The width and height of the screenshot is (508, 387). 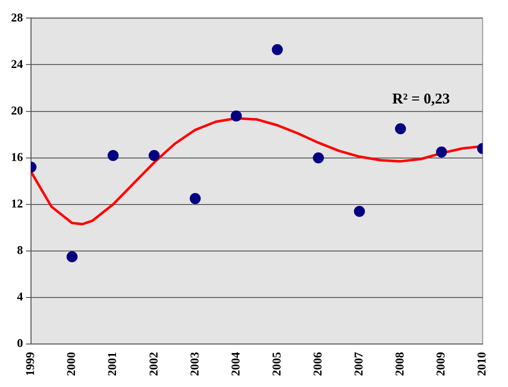 I want to click on x-tick-label: 2007, so click(x=359, y=364).